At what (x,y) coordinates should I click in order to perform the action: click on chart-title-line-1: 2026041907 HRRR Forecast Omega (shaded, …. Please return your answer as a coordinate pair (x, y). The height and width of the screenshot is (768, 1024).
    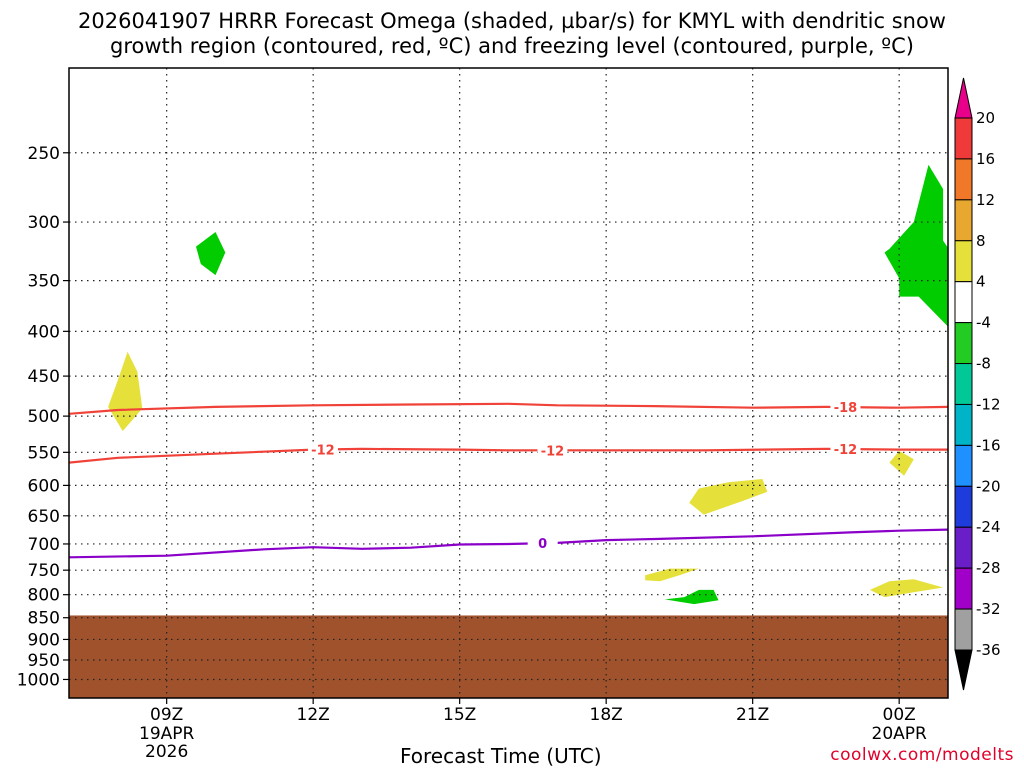
    Looking at the image, I should click on (512, 21).